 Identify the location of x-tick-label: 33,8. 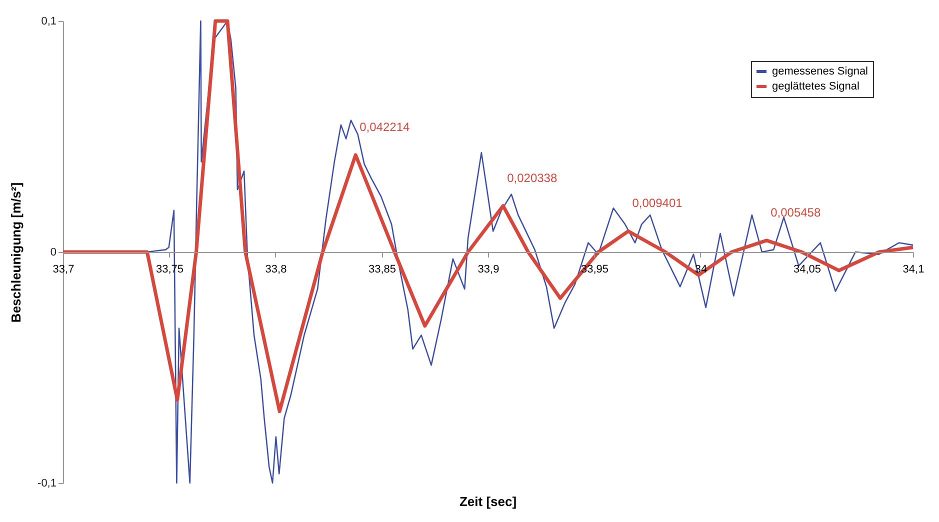
(276, 270).